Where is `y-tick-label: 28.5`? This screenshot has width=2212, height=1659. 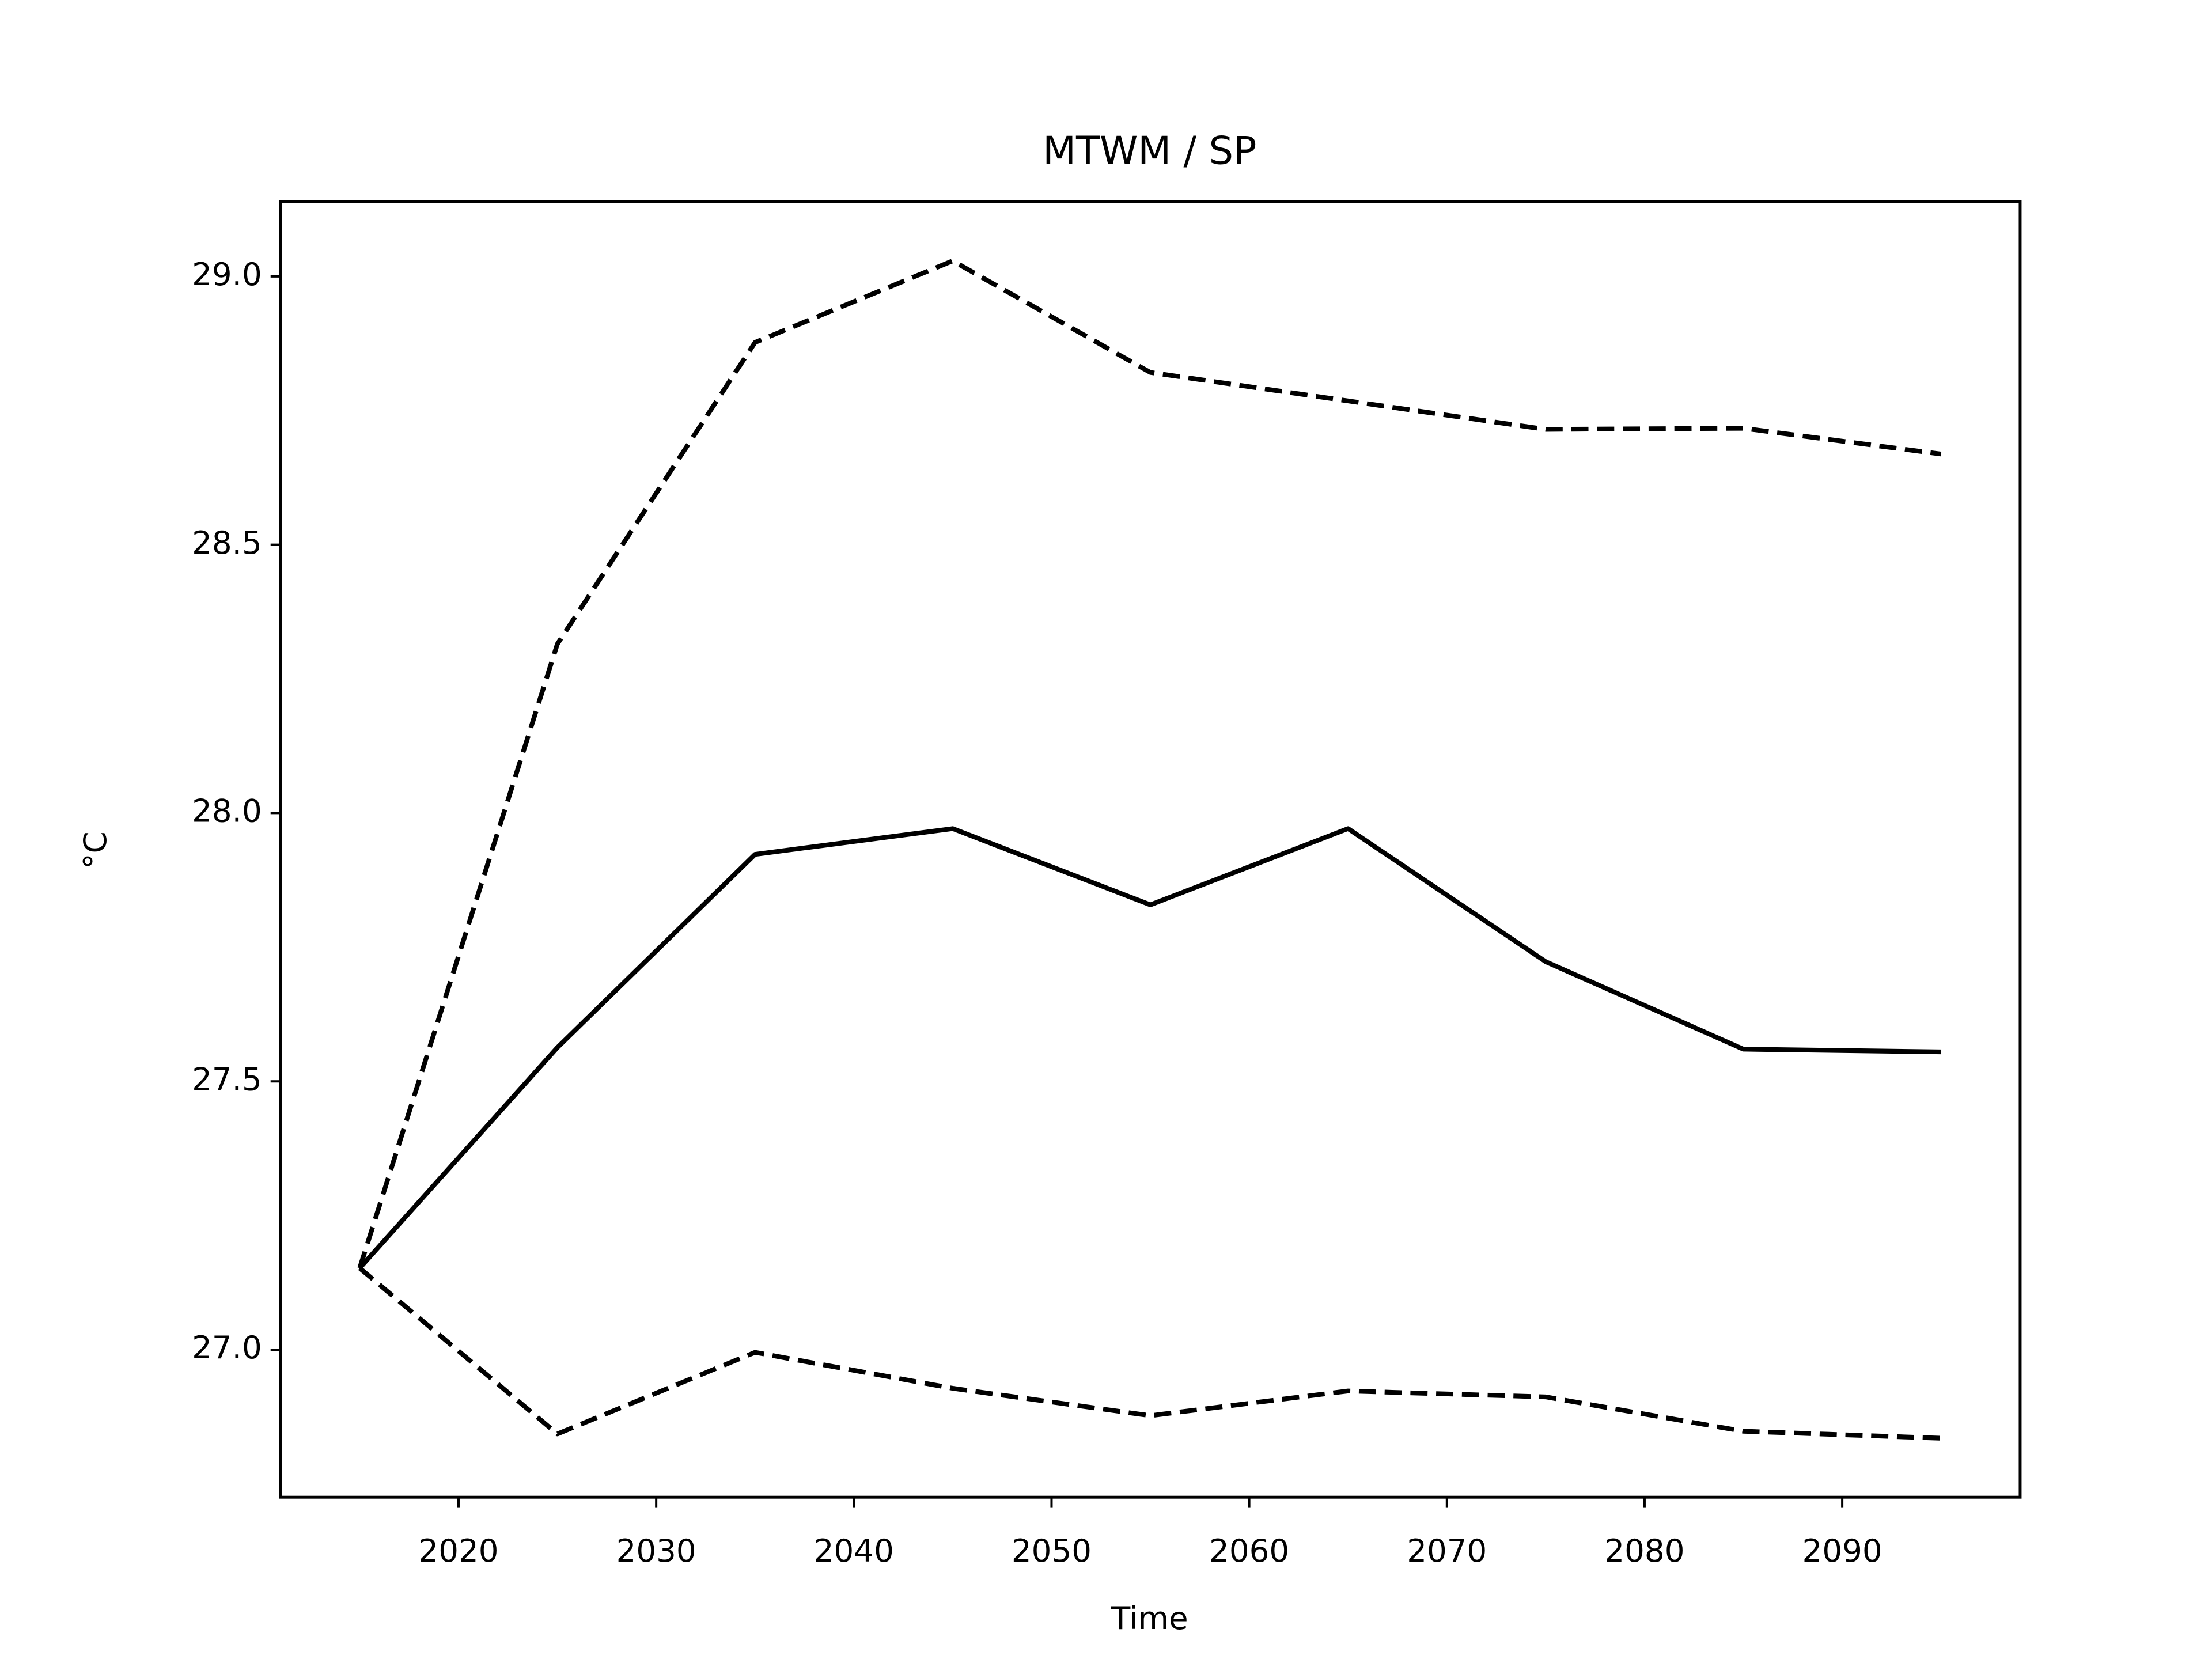 y-tick-label: 28.5 is located at coordinates (227, 542).